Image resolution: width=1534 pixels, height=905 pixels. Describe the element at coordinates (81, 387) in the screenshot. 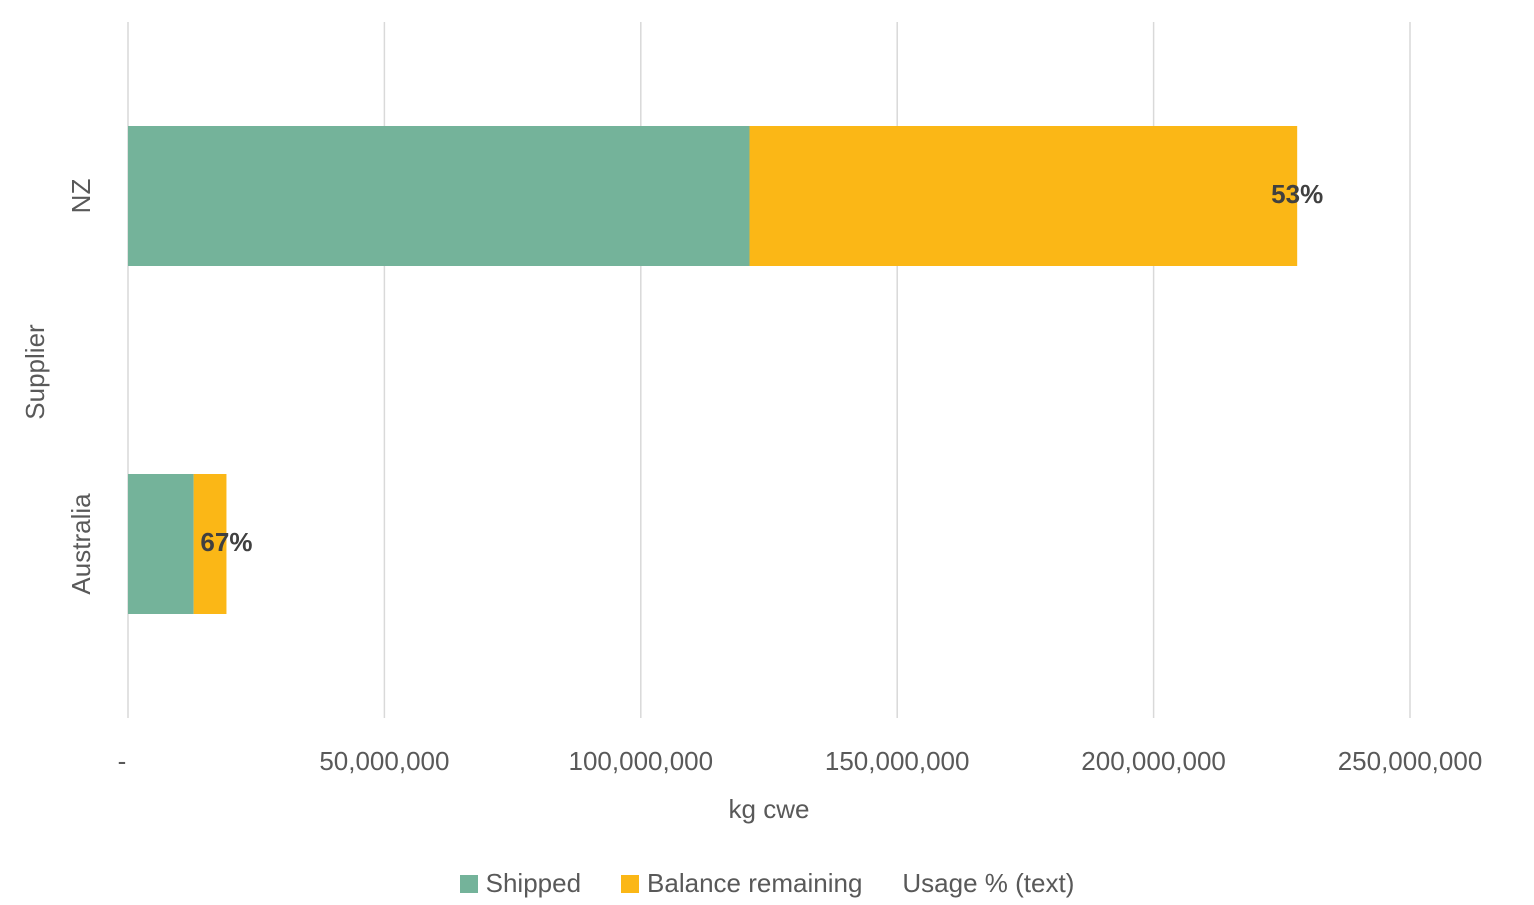

I see `category-labels: NZ Australia` at that location.